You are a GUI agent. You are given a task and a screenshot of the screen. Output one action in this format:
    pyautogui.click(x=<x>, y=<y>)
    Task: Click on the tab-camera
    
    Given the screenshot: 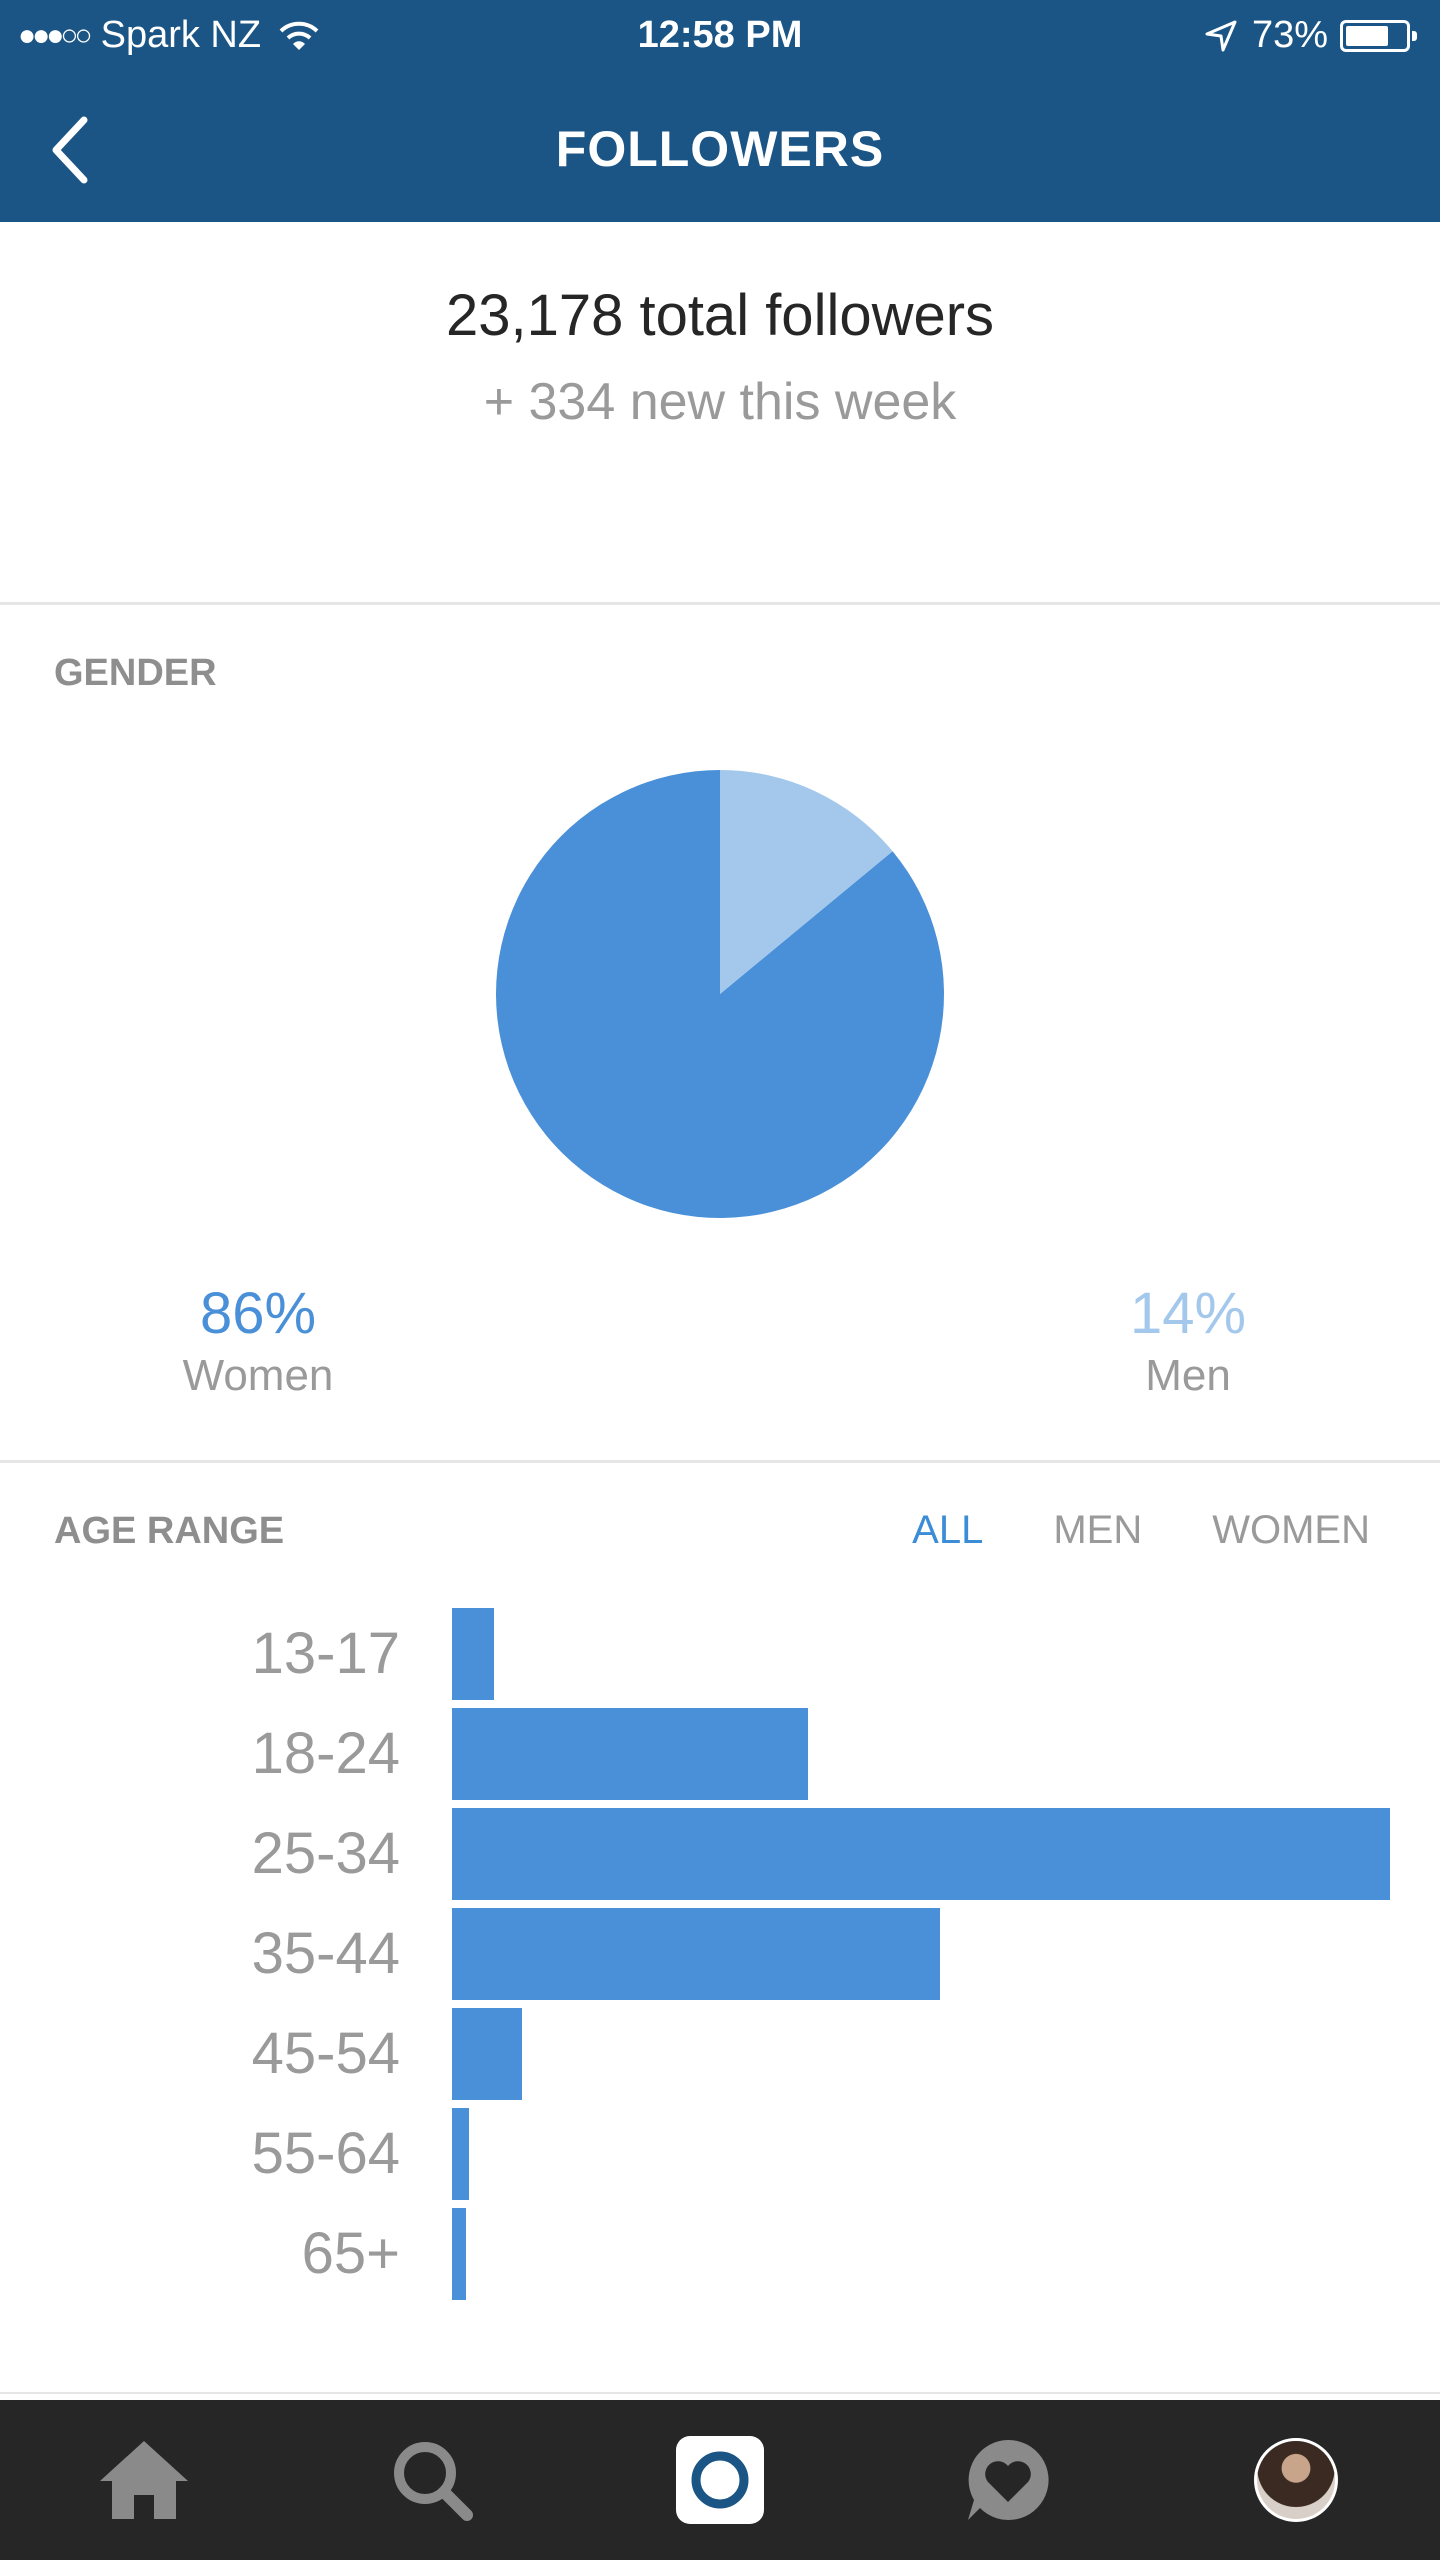 What is the action you would take?
    pyautogui.click(x=720, y=2480)
    